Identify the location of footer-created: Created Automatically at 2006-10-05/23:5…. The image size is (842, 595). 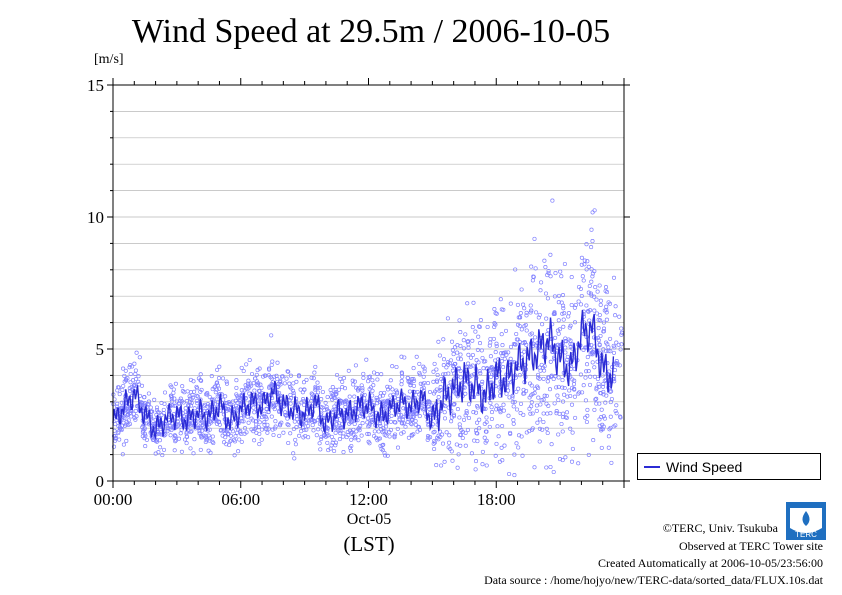
(710, 563).